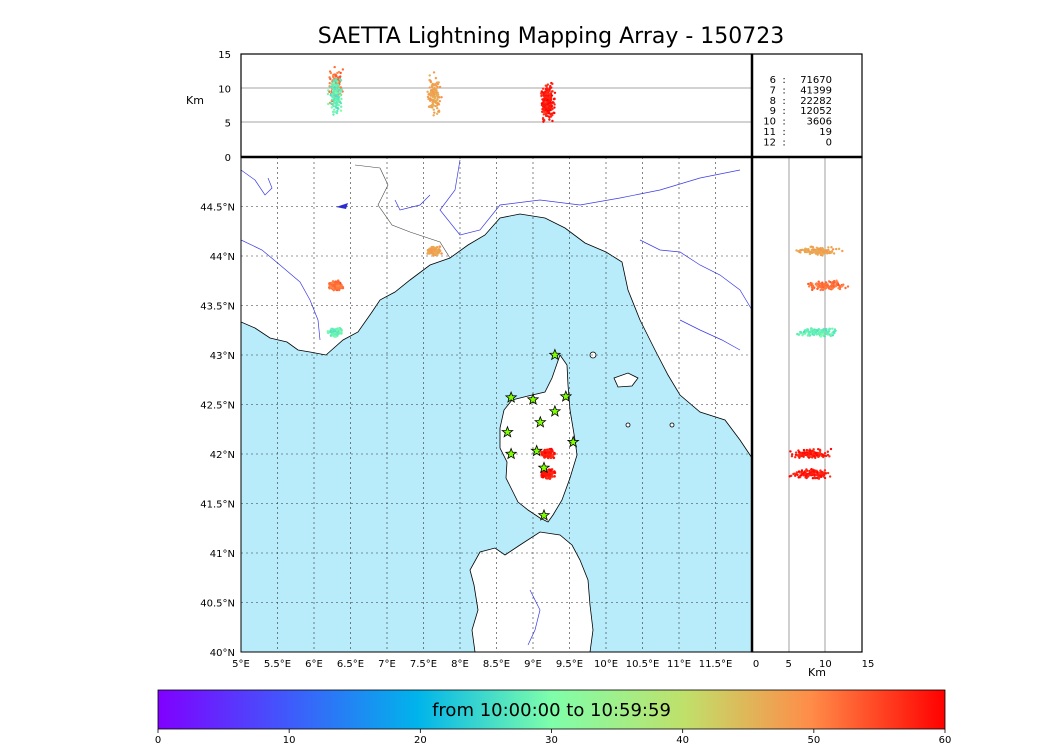 The width and height of the screenshot is (1050, 750). Describe the element at coordinates (277, 664) in the screenshot. I see `lon-tick-label: 5.5°E` at that location.